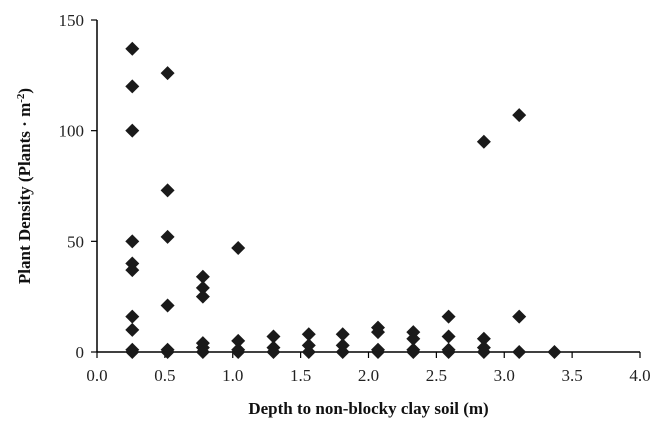  Describe the element at coordinates (232, 375) in the screenshot. I see `x-tick-label: 1.0` at that location.